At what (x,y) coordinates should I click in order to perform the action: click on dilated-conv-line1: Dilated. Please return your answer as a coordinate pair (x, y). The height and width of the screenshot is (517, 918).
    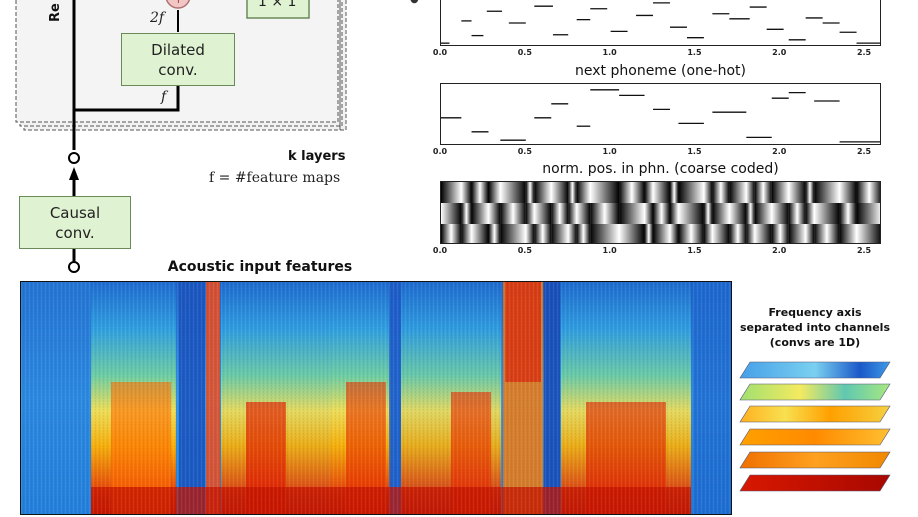
    Looking at the image, I should click on (178, 49).